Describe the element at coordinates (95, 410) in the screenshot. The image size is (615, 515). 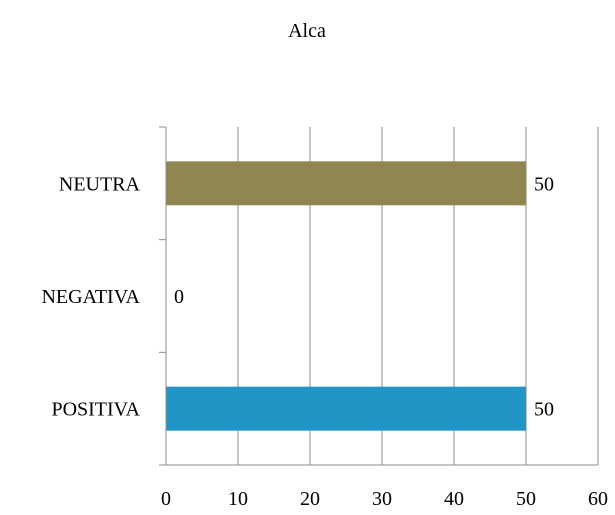
I see `category-label: POSITIVA` at that location.